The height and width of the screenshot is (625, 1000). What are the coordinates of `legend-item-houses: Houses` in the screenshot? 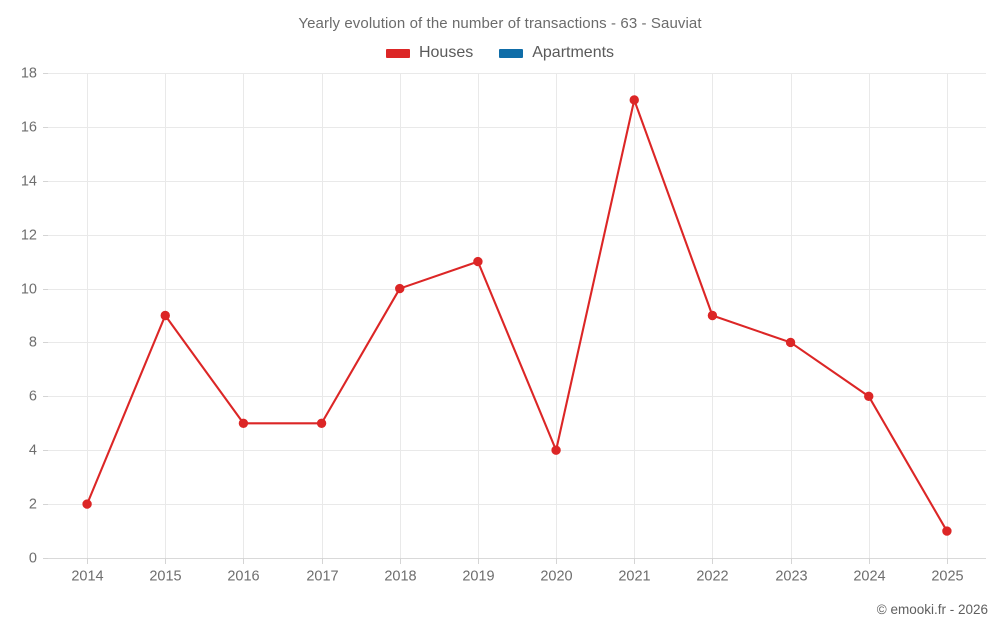 It's located at (429, 52).